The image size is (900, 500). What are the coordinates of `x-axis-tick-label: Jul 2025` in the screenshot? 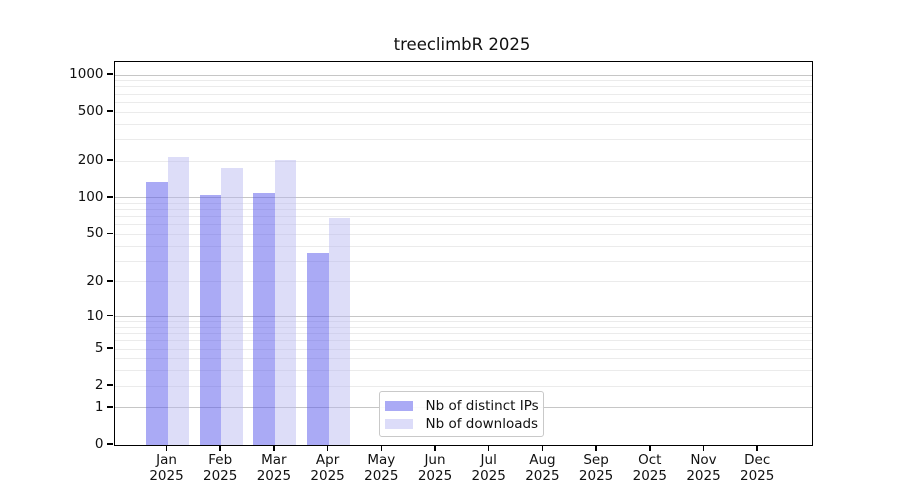 It's located at (489, 468).